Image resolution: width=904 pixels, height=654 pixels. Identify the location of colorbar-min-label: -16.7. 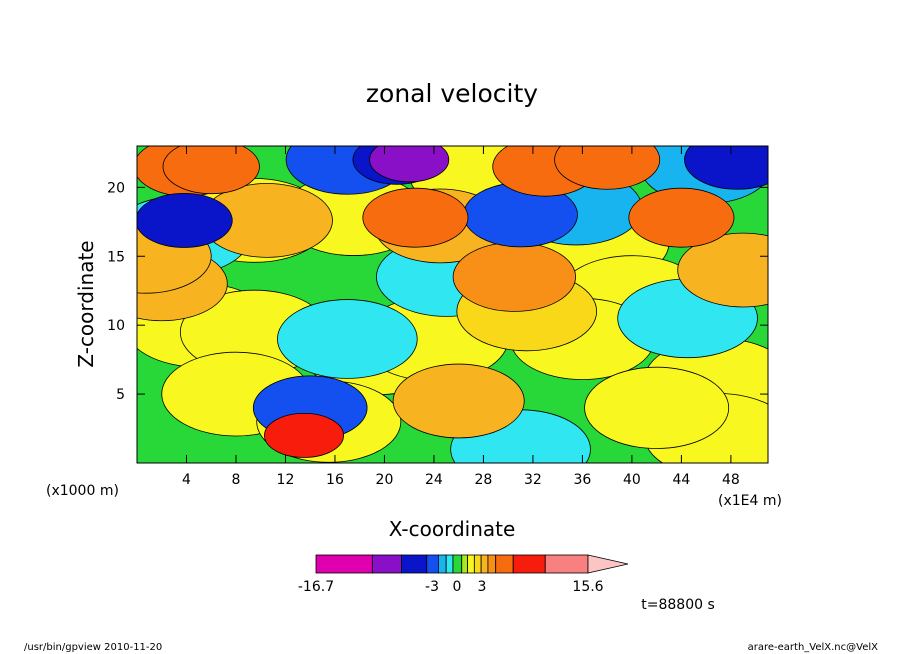
(316, 587).